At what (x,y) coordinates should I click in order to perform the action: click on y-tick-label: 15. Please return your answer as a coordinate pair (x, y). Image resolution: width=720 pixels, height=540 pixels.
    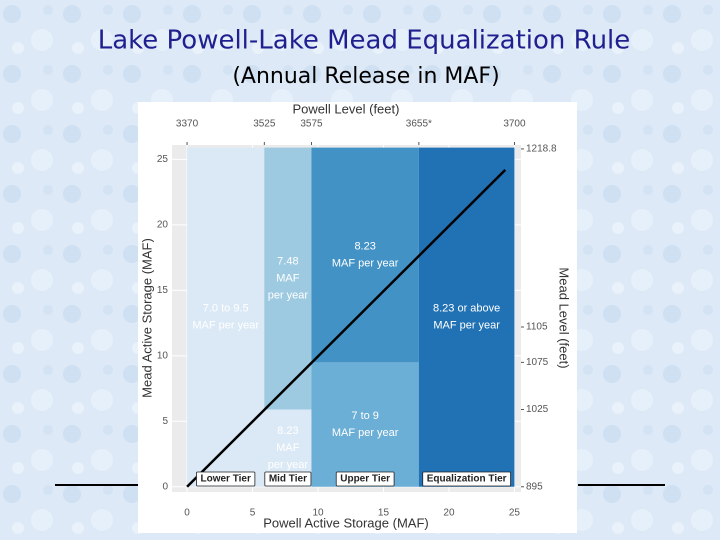
    Looking at the image, I should click on (163, 290).